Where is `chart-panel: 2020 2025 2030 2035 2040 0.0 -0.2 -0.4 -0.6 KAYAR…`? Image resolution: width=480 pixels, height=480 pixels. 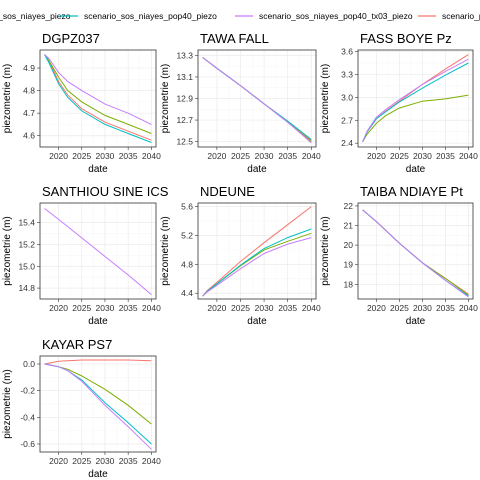
chart-panel: 2020 2025 2030 2035 2040 0.0 -0.2 -0.4 -0.6 KAYAR… is located at coordinates (81, 408).